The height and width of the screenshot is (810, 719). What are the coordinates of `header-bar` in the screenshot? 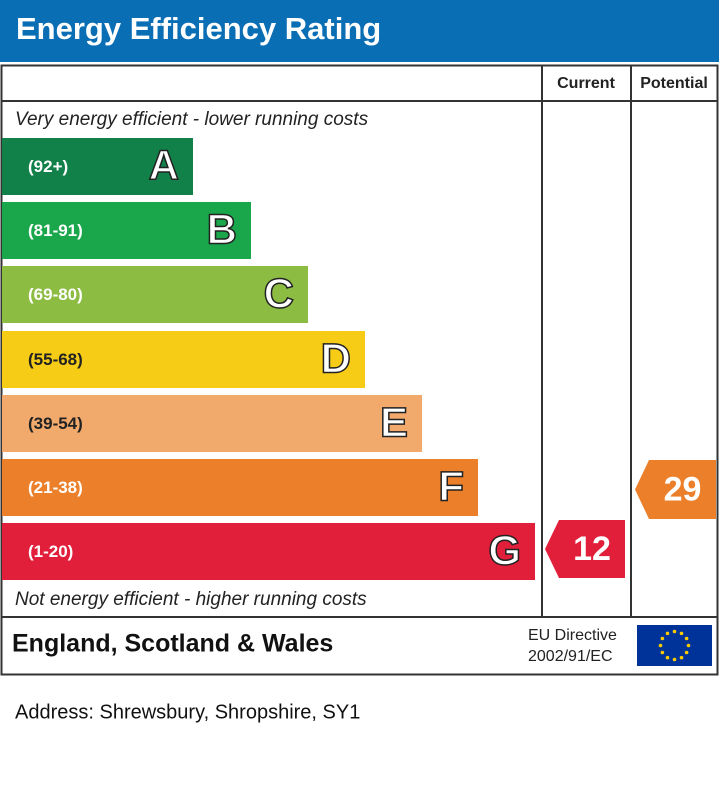 It's located at (359, 31).